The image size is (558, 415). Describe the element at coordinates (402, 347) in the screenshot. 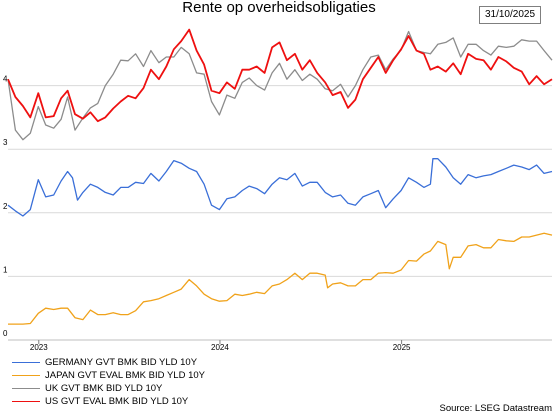

I see `x-tick-label: 2025` at that location.